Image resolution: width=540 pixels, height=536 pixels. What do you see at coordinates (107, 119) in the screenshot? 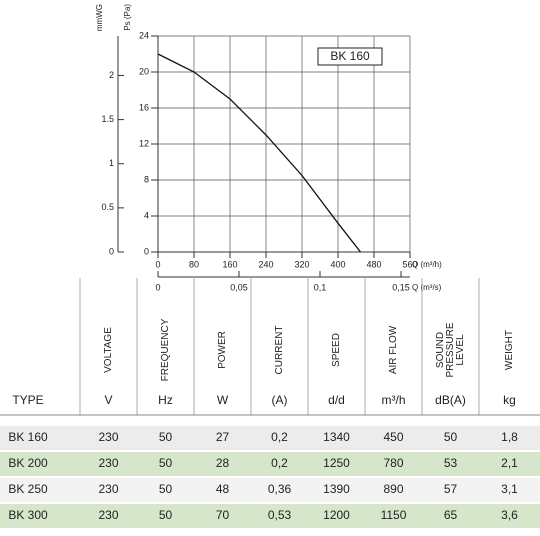
I see `y2-tick-label: 1.5` at bounding box center [107, 119].